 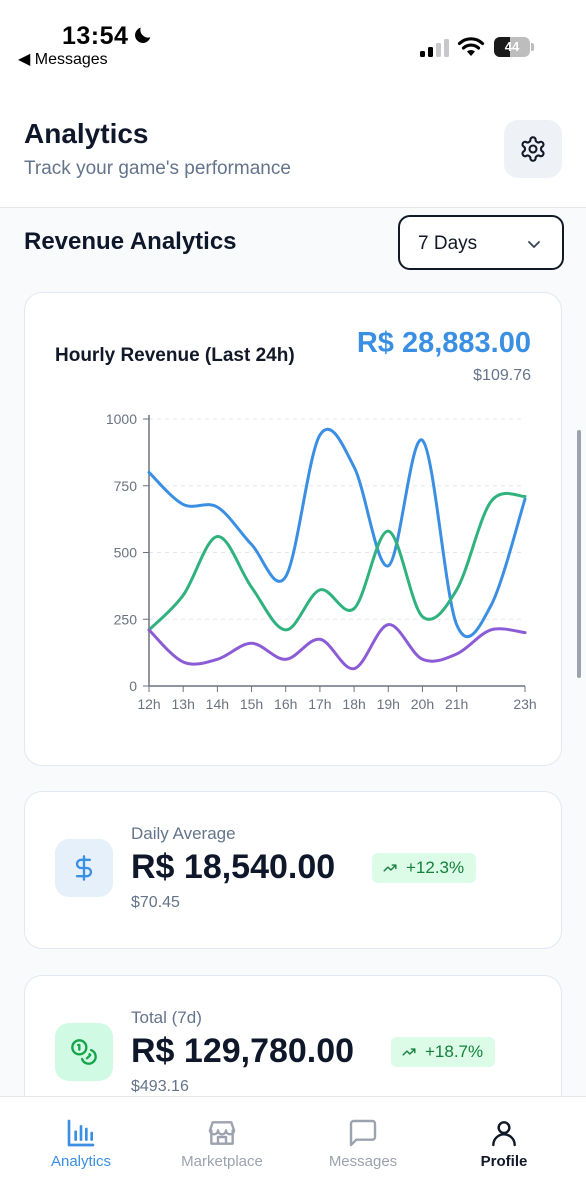 I want to click on status-bar: 13:54 ◀ Messages 44, so click(x=293, y=48).